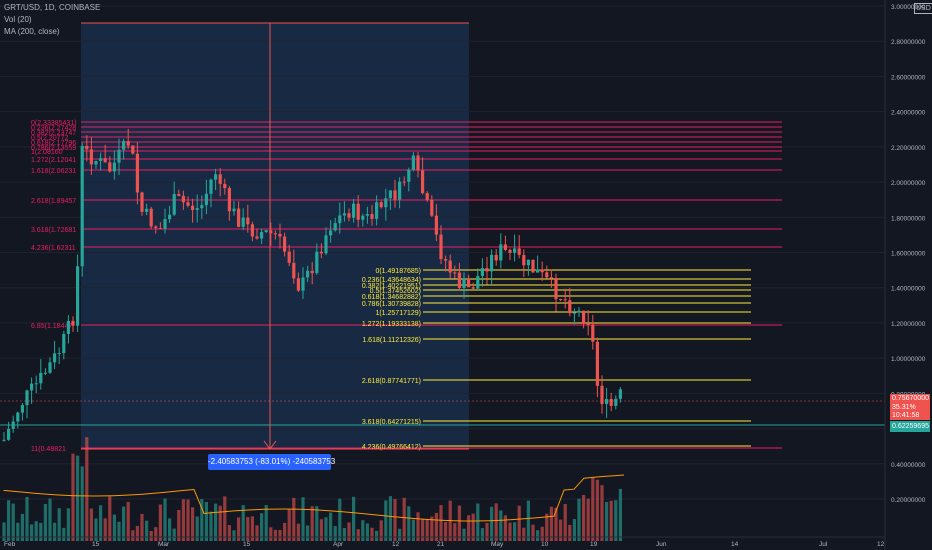 The width and height of the screenshot is (932, 550). I want to click on x-axis-tick-label: Mar, so click(164, 544).